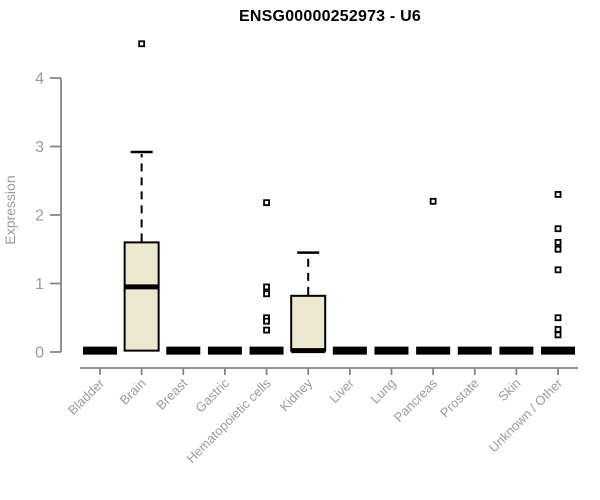 The image size is (600, 500). Describe the element at coordinates (308, 323) in the screenshot. I see `box-kidney` at that location.